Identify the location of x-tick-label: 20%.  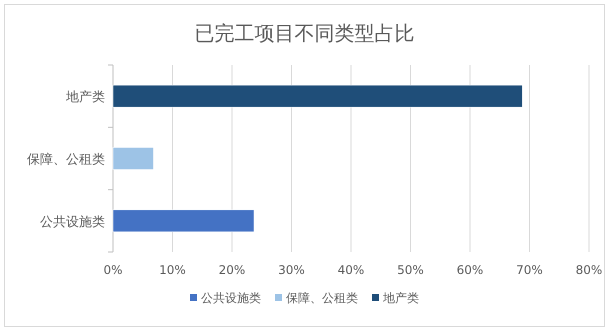
(232, 270).